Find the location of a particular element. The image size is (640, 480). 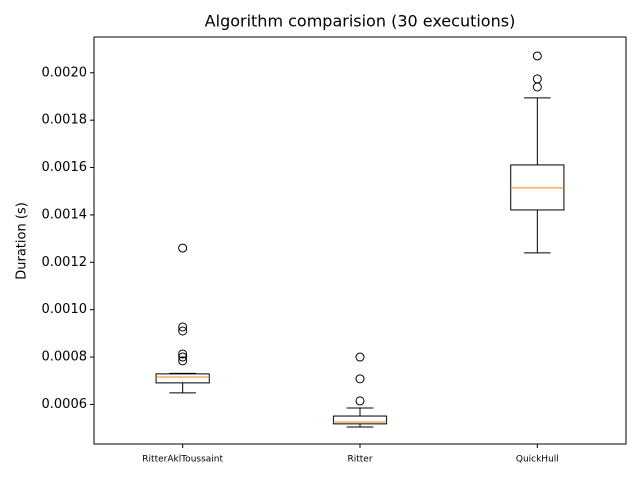

y-tick-label: 0.0006 is located at coordinates (65, 404).